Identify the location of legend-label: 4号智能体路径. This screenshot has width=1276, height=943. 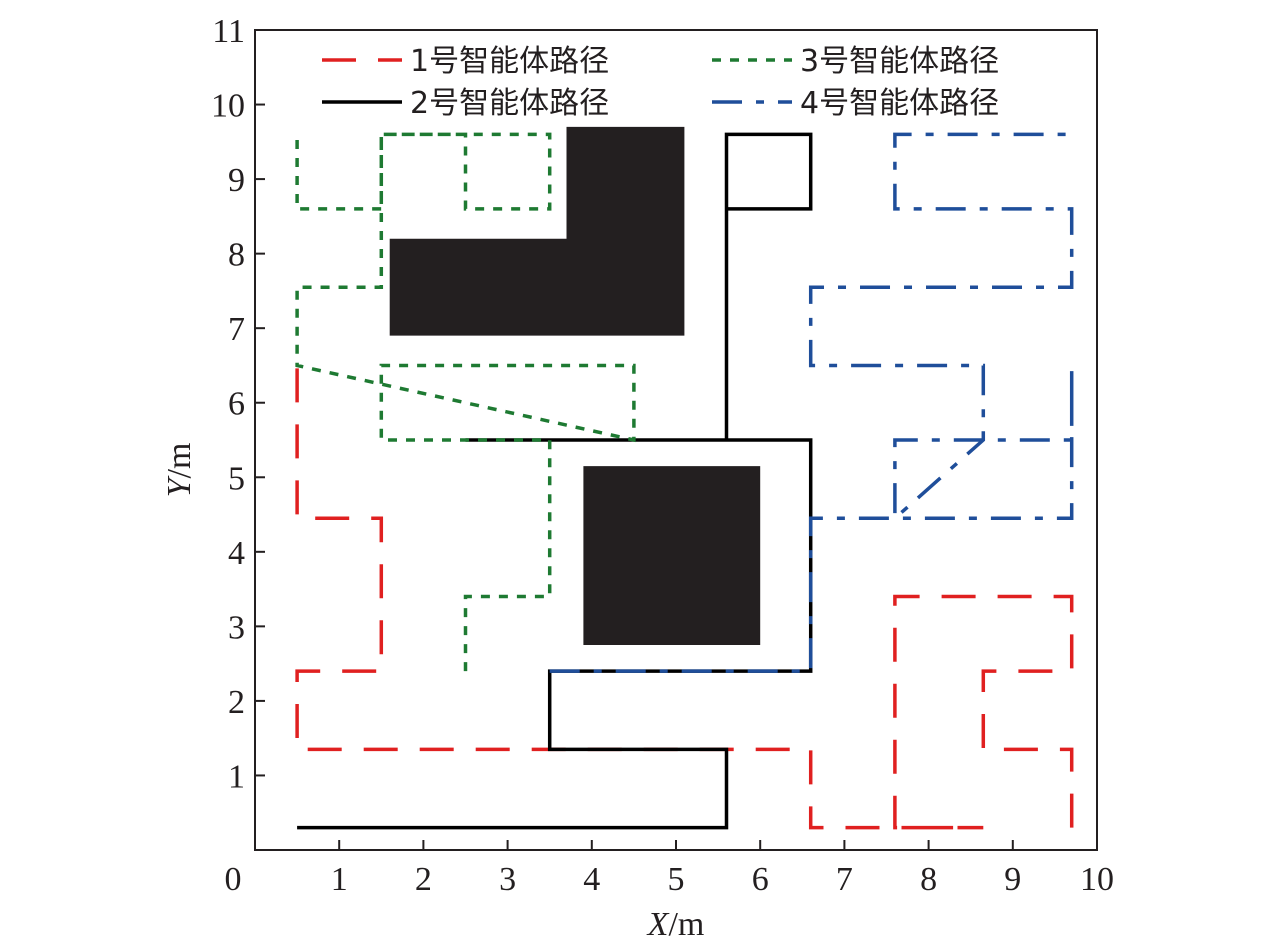
(899, 103).